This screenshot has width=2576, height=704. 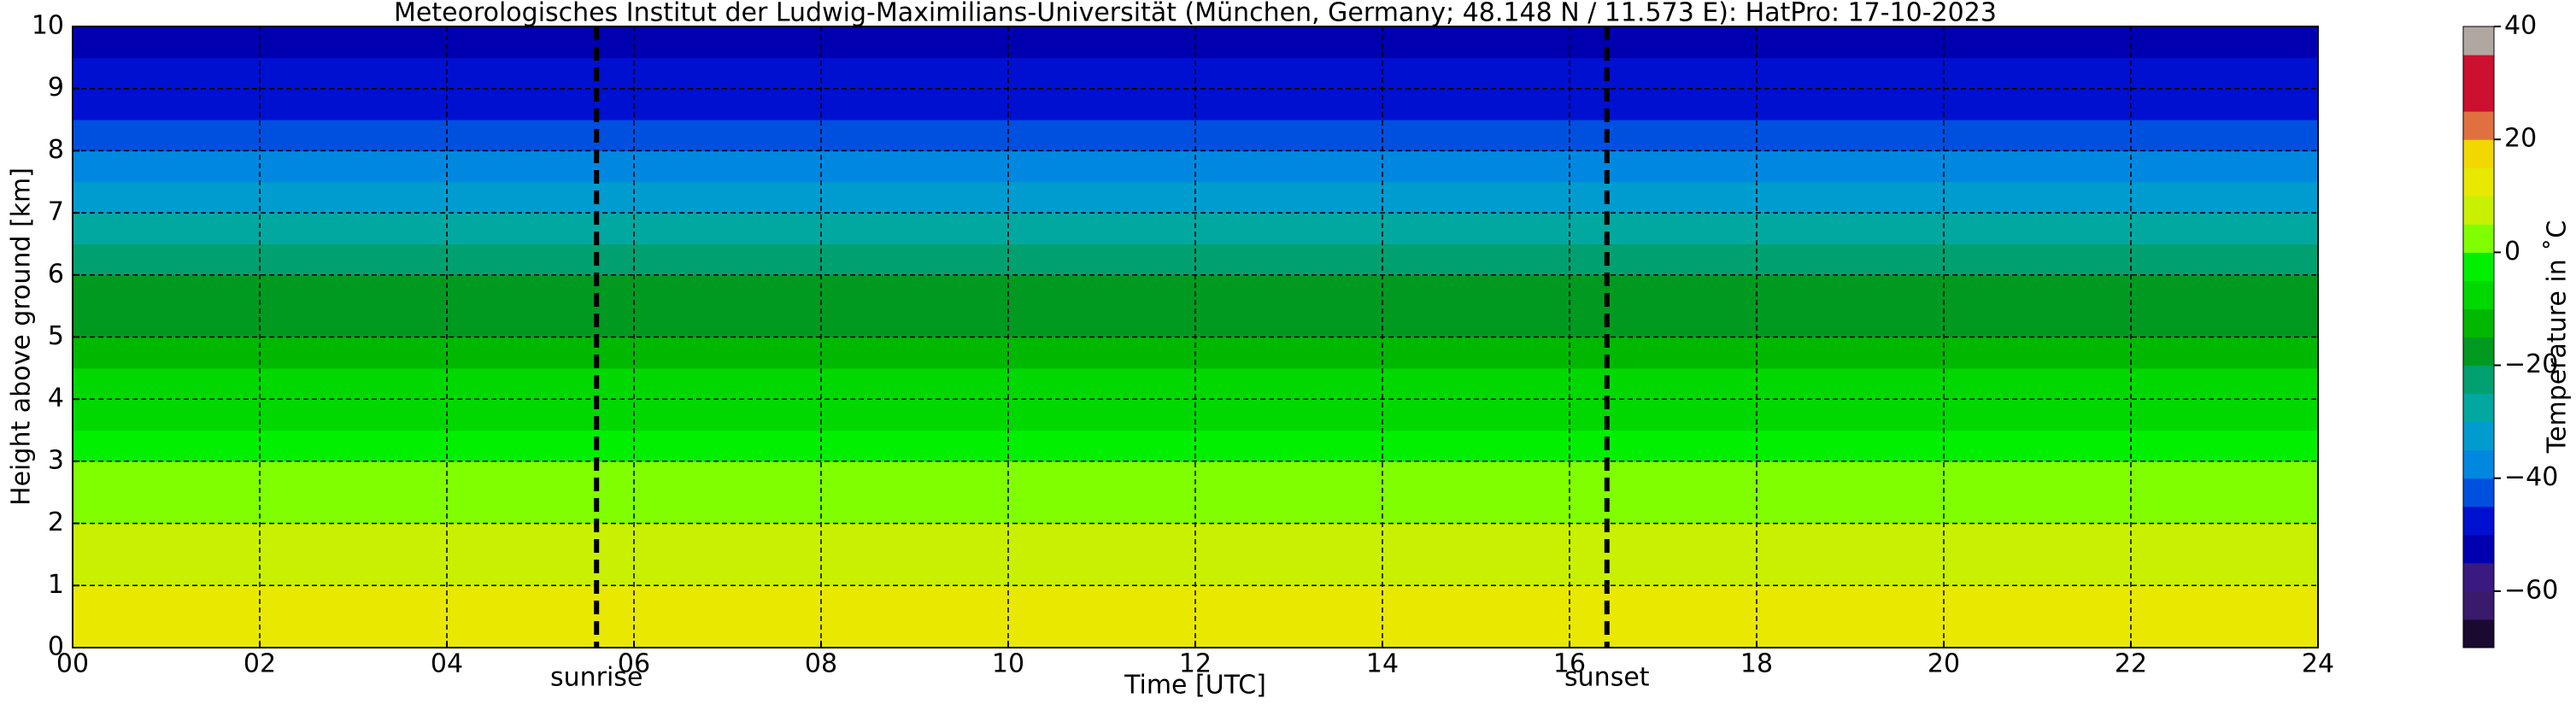 What do you see at coordinates (2558, 337) in the screenshot?
I see `colorbar-label: Temperature in ˚C` at bounding box center [2558, 337].